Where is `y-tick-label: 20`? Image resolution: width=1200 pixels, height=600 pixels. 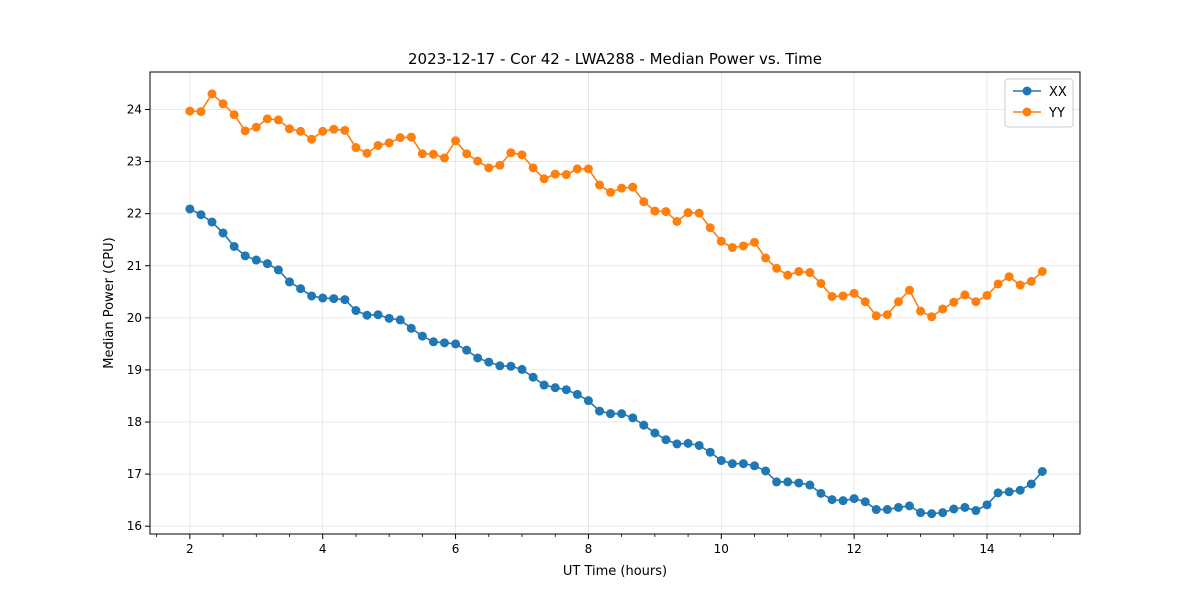
y-tick-label: 20 is located at coordinates (134, 318).